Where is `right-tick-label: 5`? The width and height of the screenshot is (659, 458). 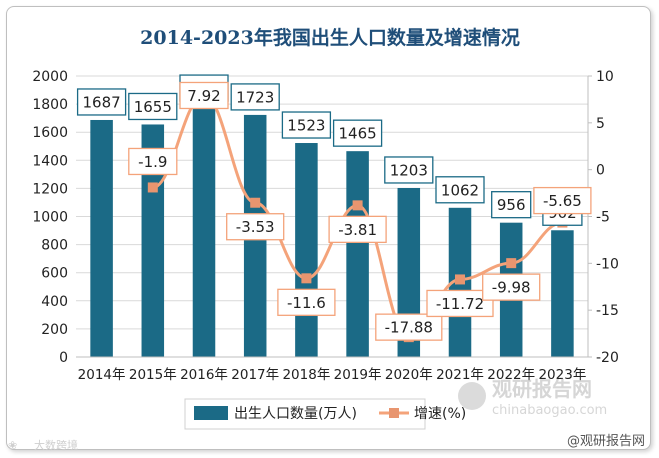
right-tick-label: 5 is located at coordinates (600, 124).